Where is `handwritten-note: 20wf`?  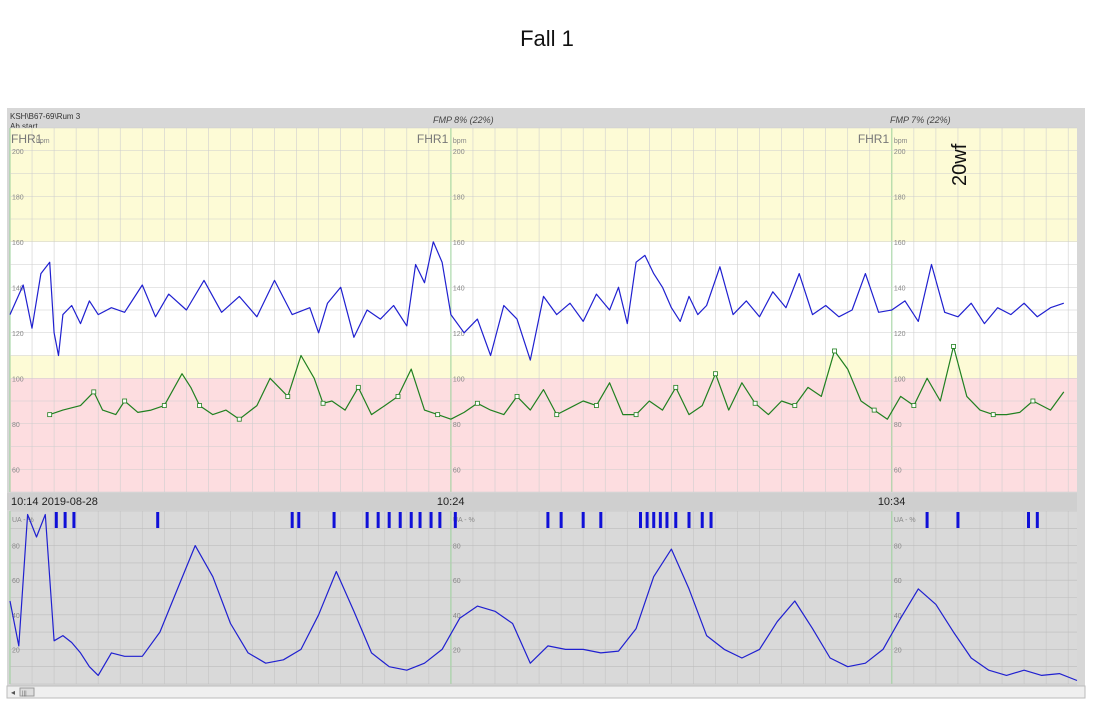
handwritten-note: 20wf is located at coordinates (960, 164).